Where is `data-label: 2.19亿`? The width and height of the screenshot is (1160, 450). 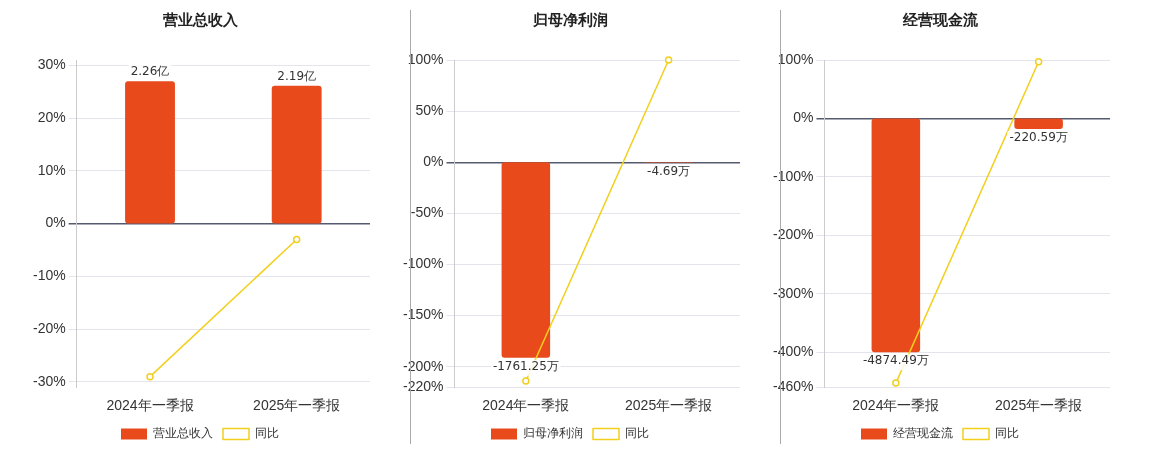
data-label: 2.19亿 is located at coordinates (297, 75).